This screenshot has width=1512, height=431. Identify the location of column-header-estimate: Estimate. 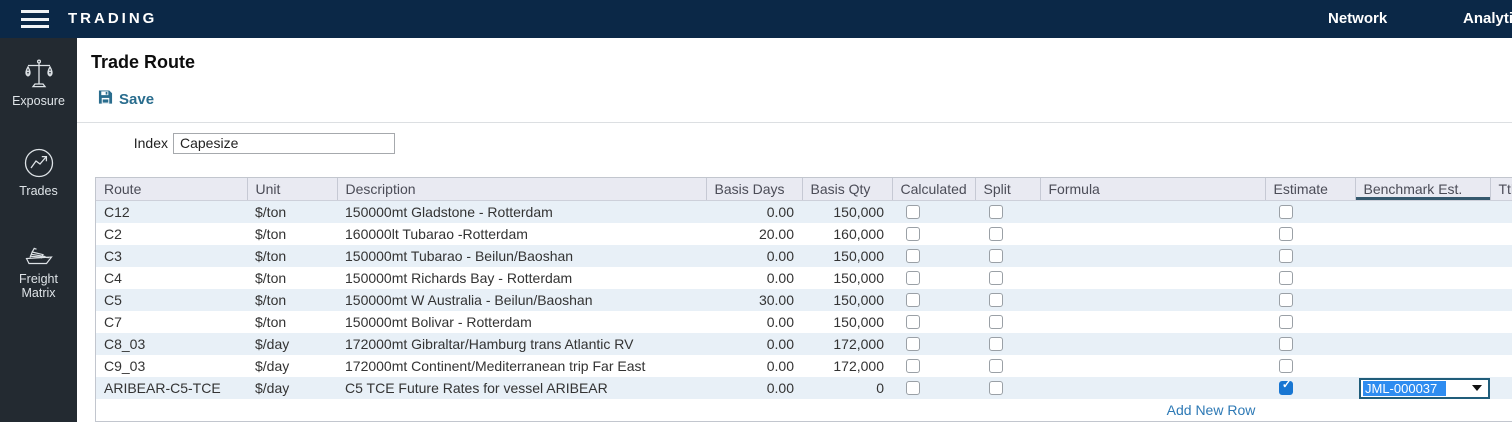
(1309, 189).